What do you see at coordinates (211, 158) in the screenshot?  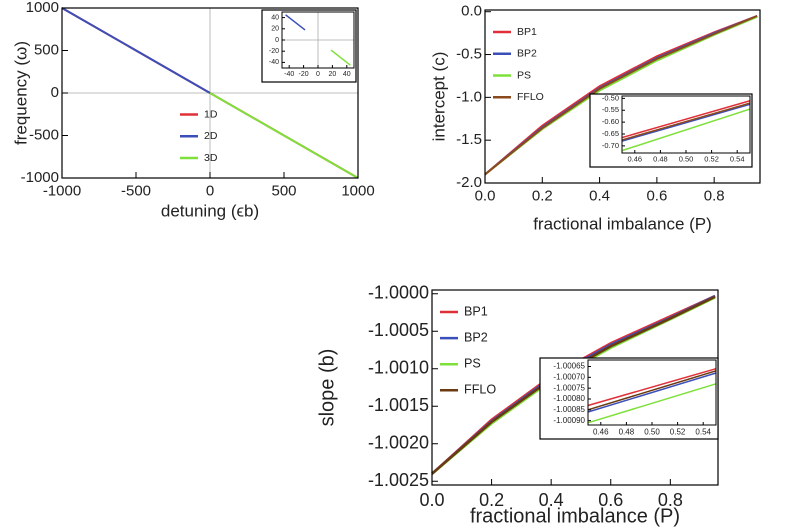 I see `legend-label: 3D` at bounding box center [211, 158].